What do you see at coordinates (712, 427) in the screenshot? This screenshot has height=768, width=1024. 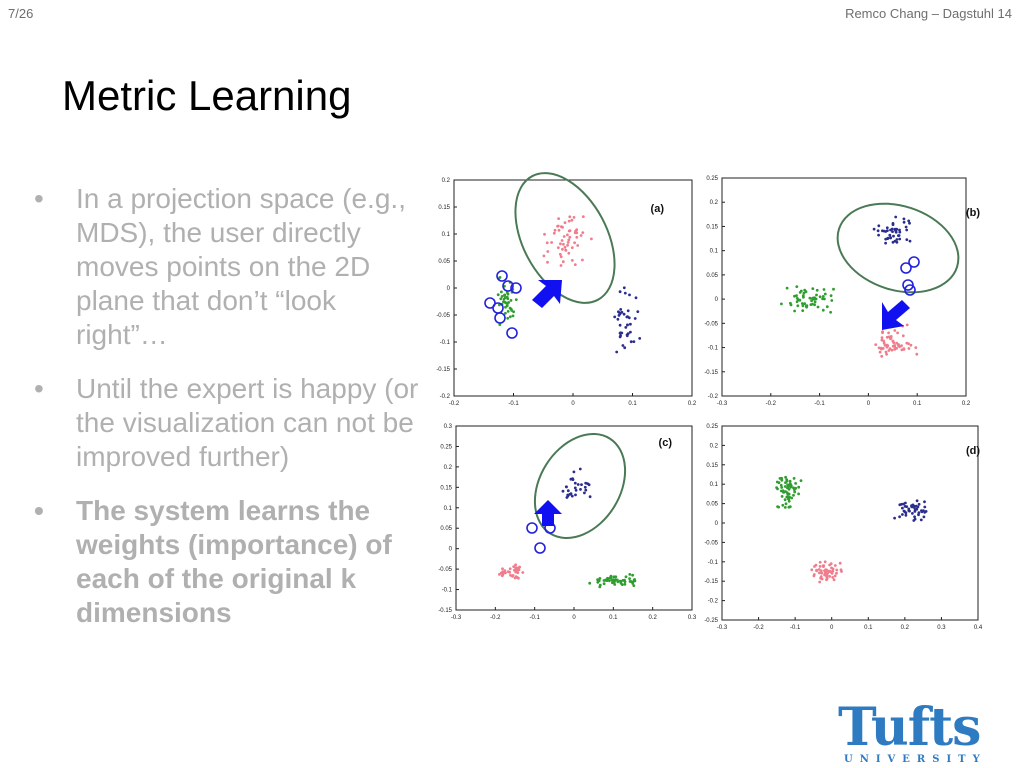 I see `y-tick-label: 0.25` at bounding box center [712, 427].